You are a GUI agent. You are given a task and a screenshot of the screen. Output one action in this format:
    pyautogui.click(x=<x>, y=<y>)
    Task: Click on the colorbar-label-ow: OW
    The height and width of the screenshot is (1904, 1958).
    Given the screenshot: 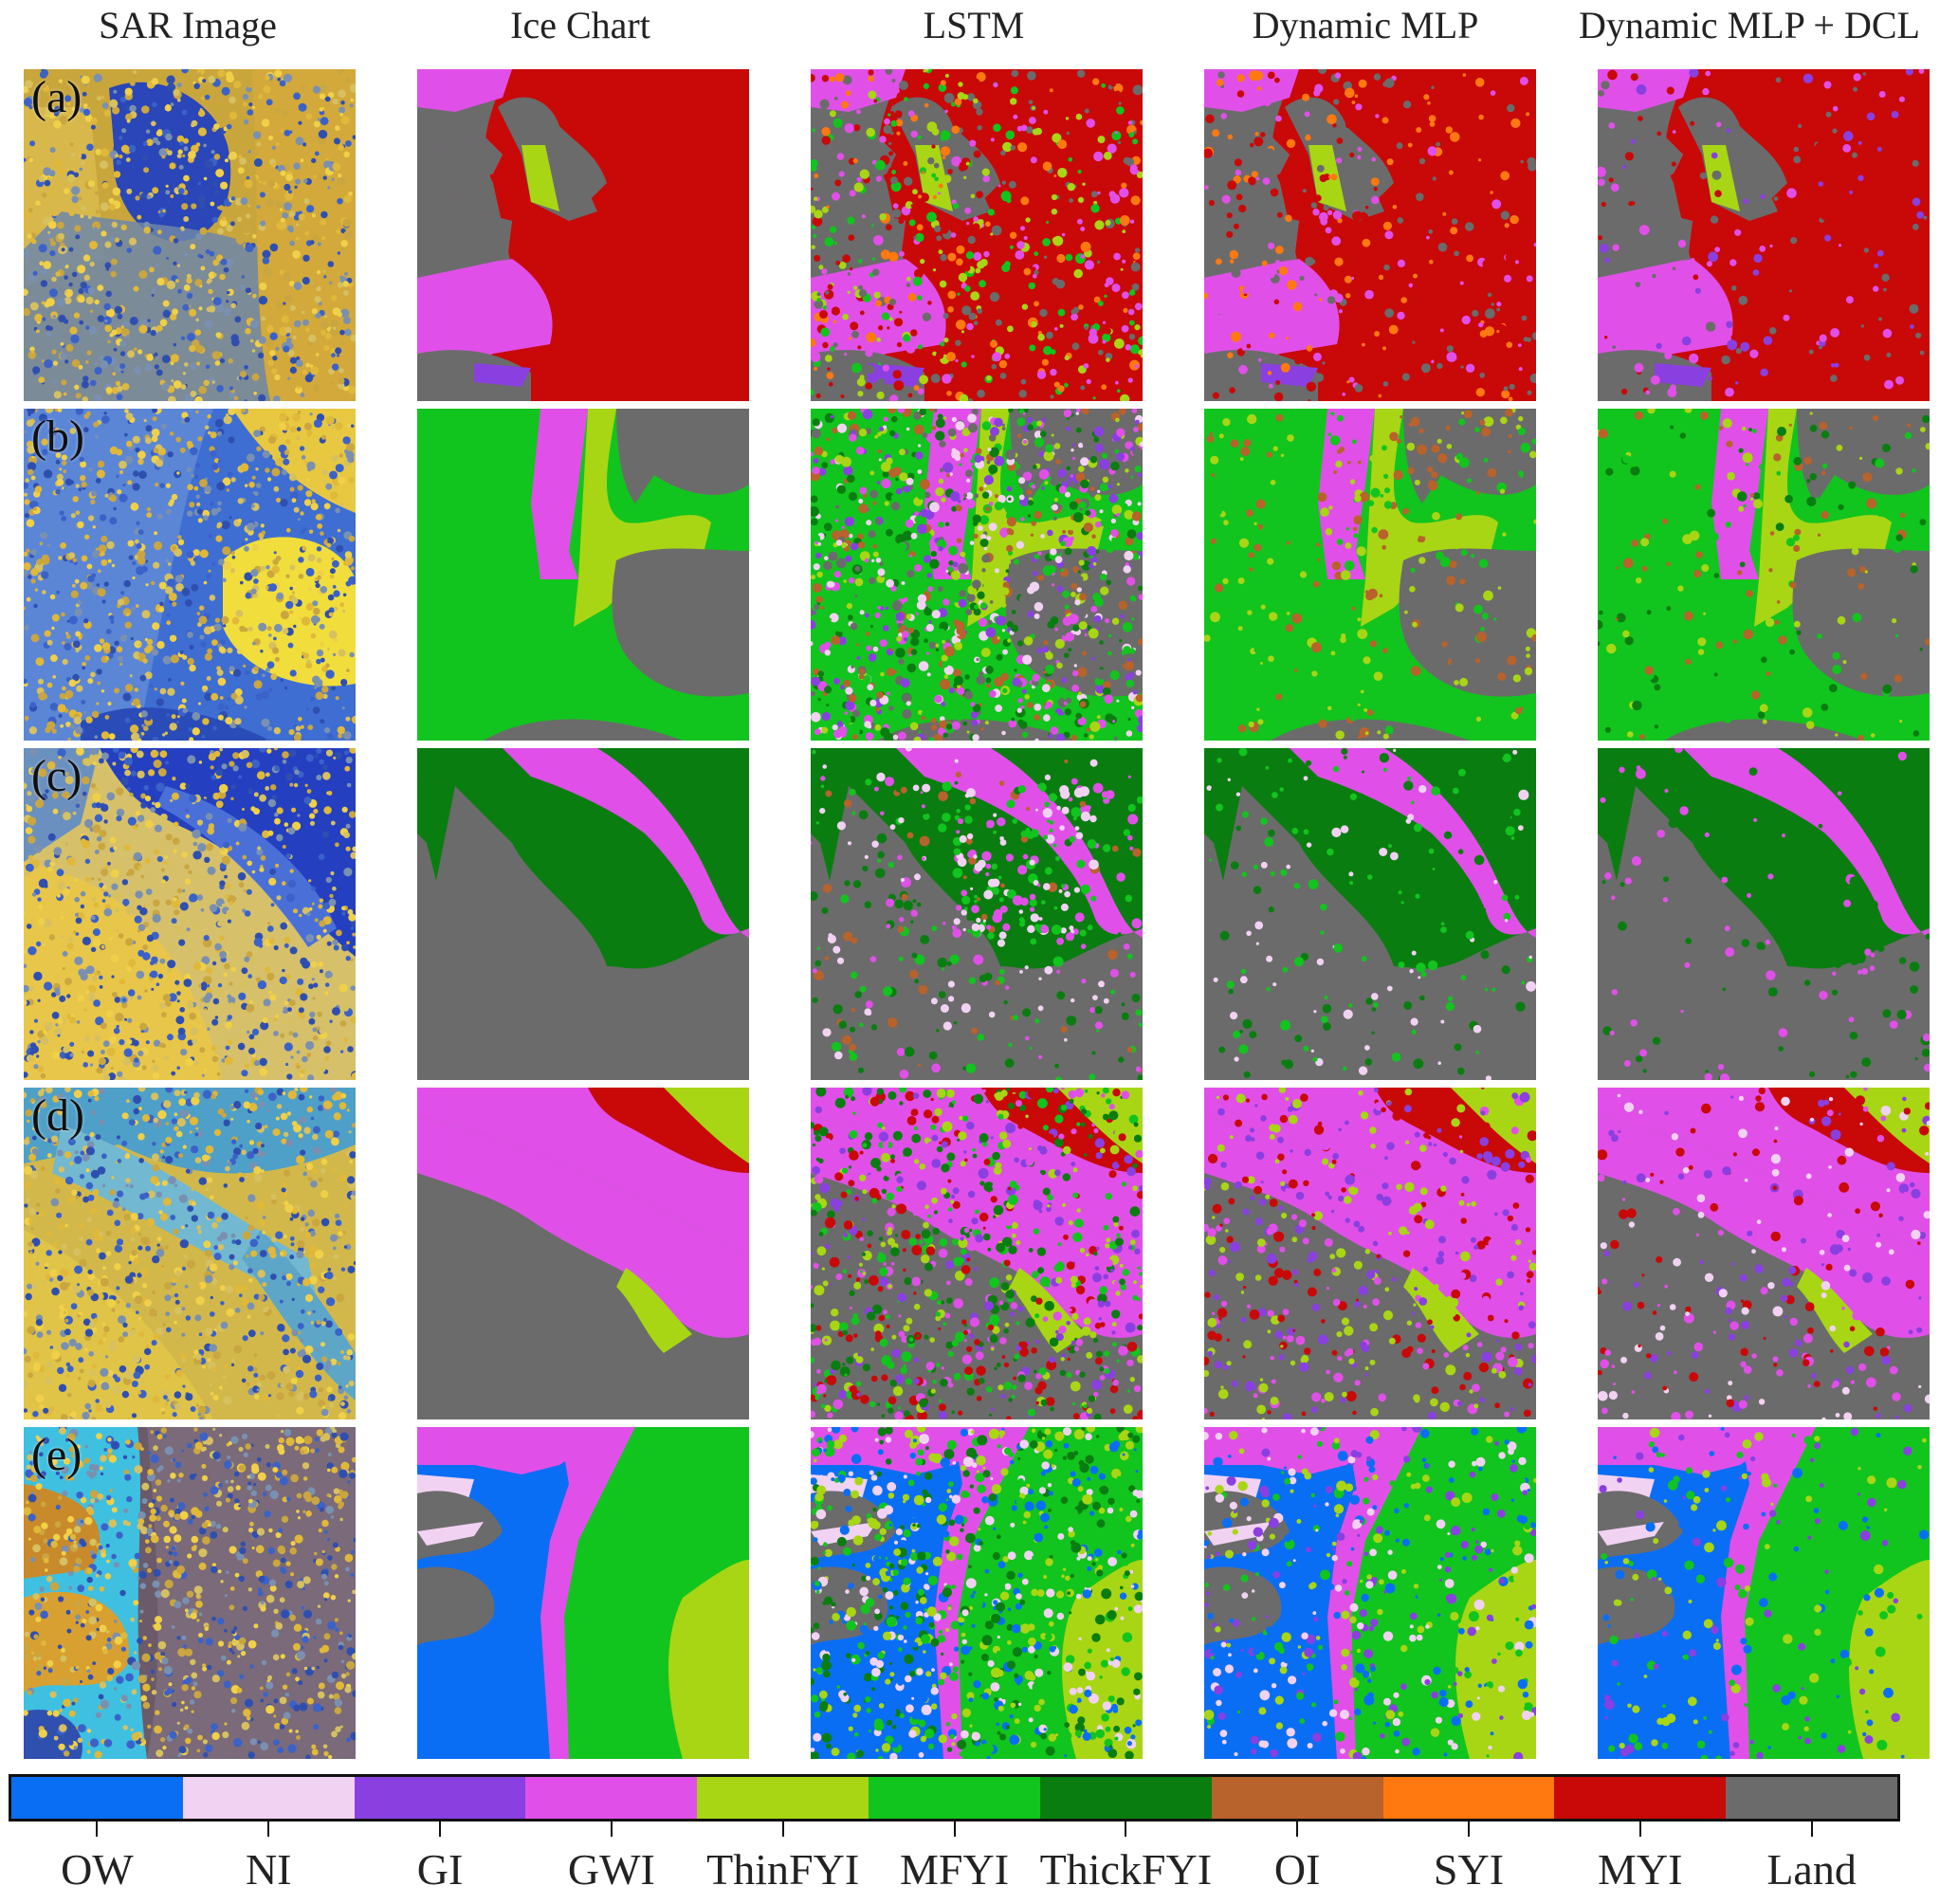 What is the action you would take?
    pyautogui.click(x=97, y=1870)
    